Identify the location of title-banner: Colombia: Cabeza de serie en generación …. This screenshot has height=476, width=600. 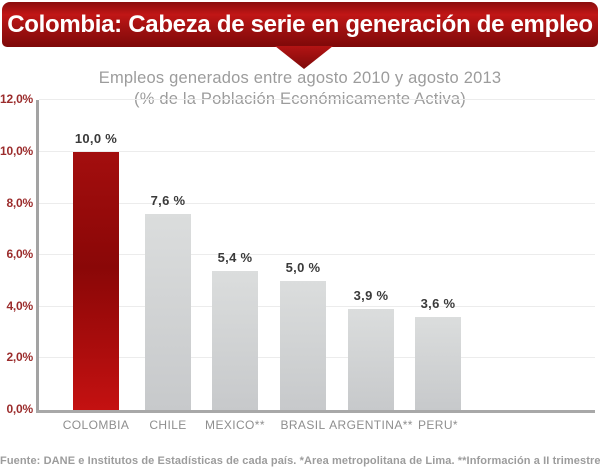
(300, 24).